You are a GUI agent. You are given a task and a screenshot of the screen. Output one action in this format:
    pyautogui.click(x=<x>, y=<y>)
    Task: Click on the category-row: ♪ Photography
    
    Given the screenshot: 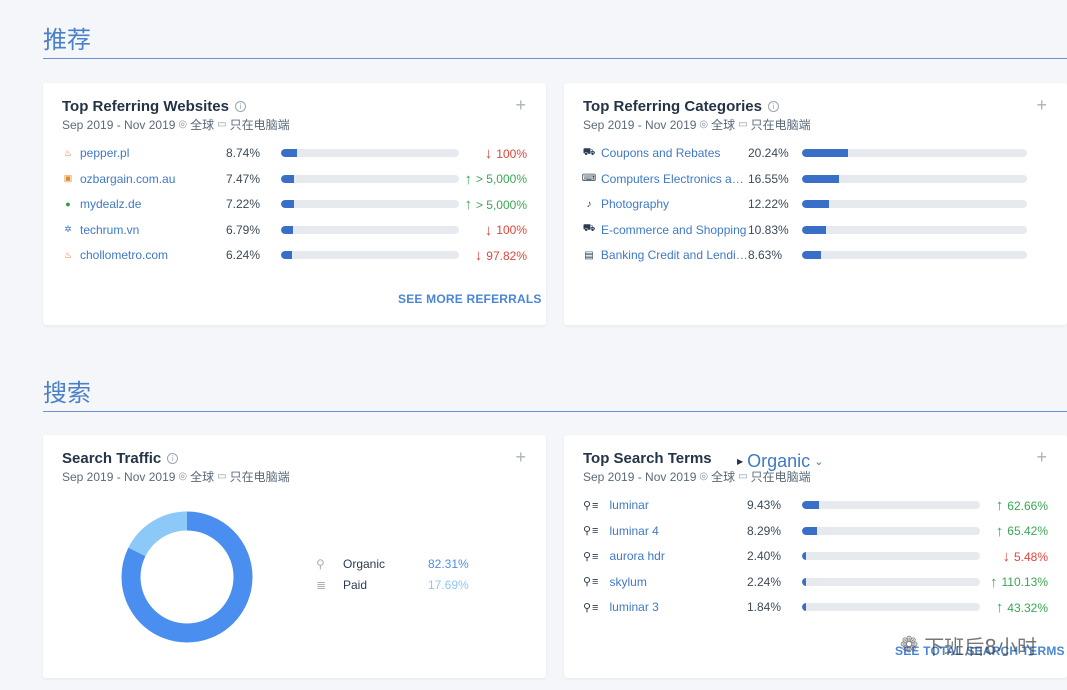 What is the action you would take?
    pyautogui.click(x=665, y=204)
    